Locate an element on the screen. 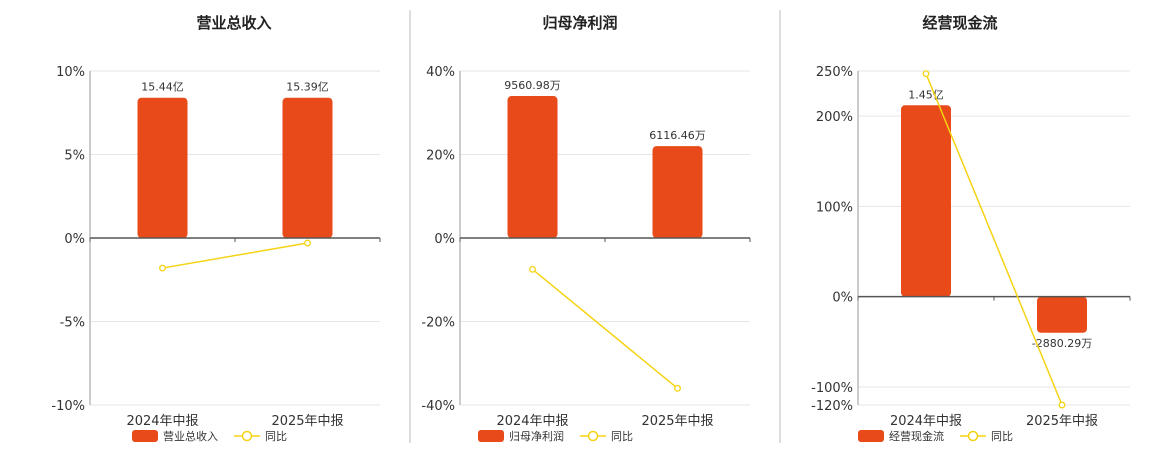 This screenshot has width=1160, height=450. y-tick-label: -5% is located at coordinates (72, 323).